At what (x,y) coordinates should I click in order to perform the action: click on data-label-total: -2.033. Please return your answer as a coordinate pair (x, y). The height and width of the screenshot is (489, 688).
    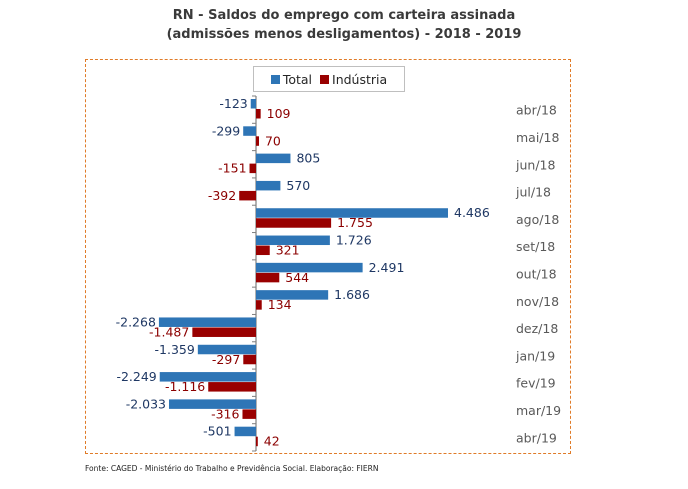
    Looking at the image, I should click on (146, 403).